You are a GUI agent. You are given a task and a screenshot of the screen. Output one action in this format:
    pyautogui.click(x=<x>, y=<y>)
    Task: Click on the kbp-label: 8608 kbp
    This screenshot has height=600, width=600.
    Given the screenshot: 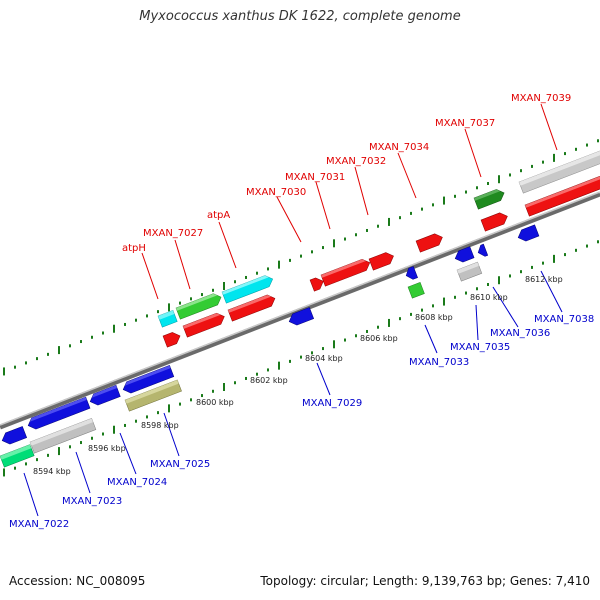 What is the action you would take?
    pyautogui.click(x=434, y=317)
    